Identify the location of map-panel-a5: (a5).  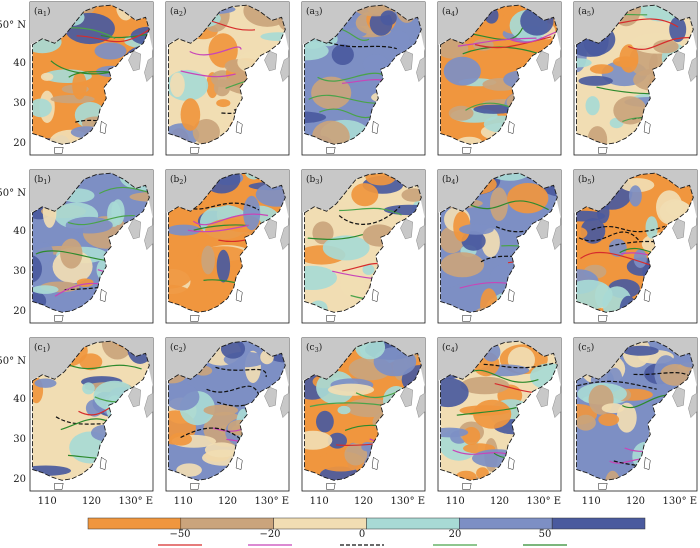
(635, 78).